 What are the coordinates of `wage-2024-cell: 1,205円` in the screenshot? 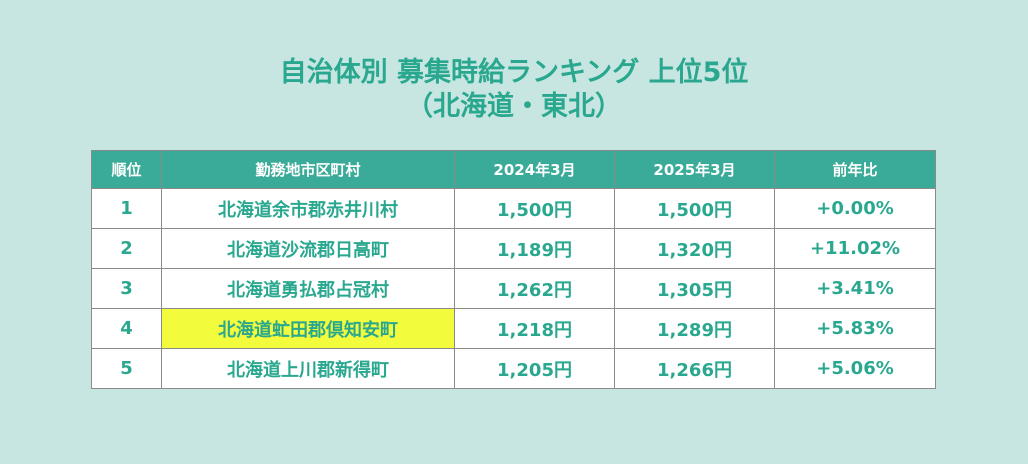 It's located at (534, 368).